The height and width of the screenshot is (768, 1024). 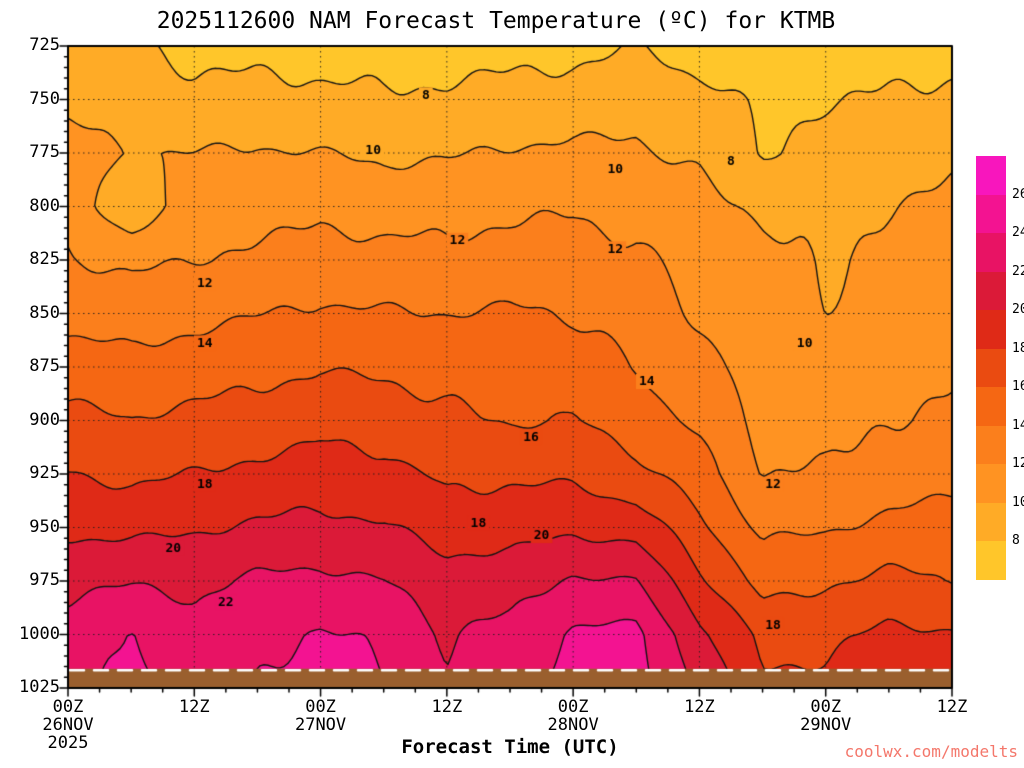 What do you see at coordinates (44, 259) in the screenshot?
I see `y-tick-label: 825` at bounding box center [44, 259].